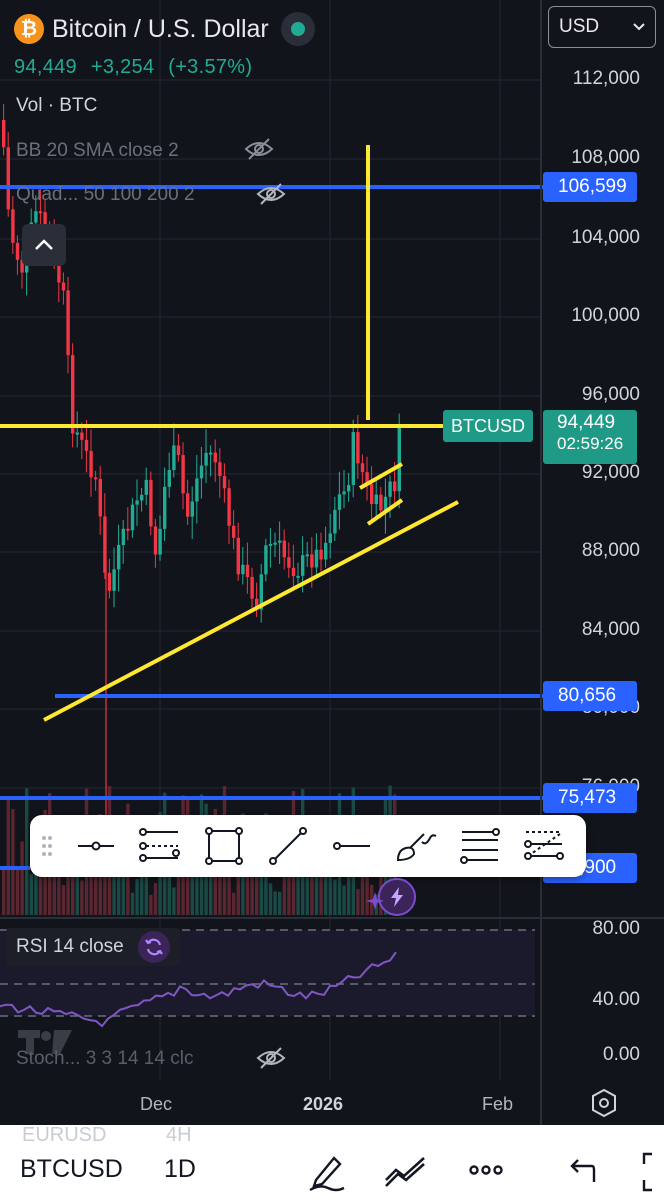 This screenshot has width=664, height=1200. What do you see at coordinates (602, 27) in the screenshot?
I see `currency-select: USD` at bounding box center [602, 27].